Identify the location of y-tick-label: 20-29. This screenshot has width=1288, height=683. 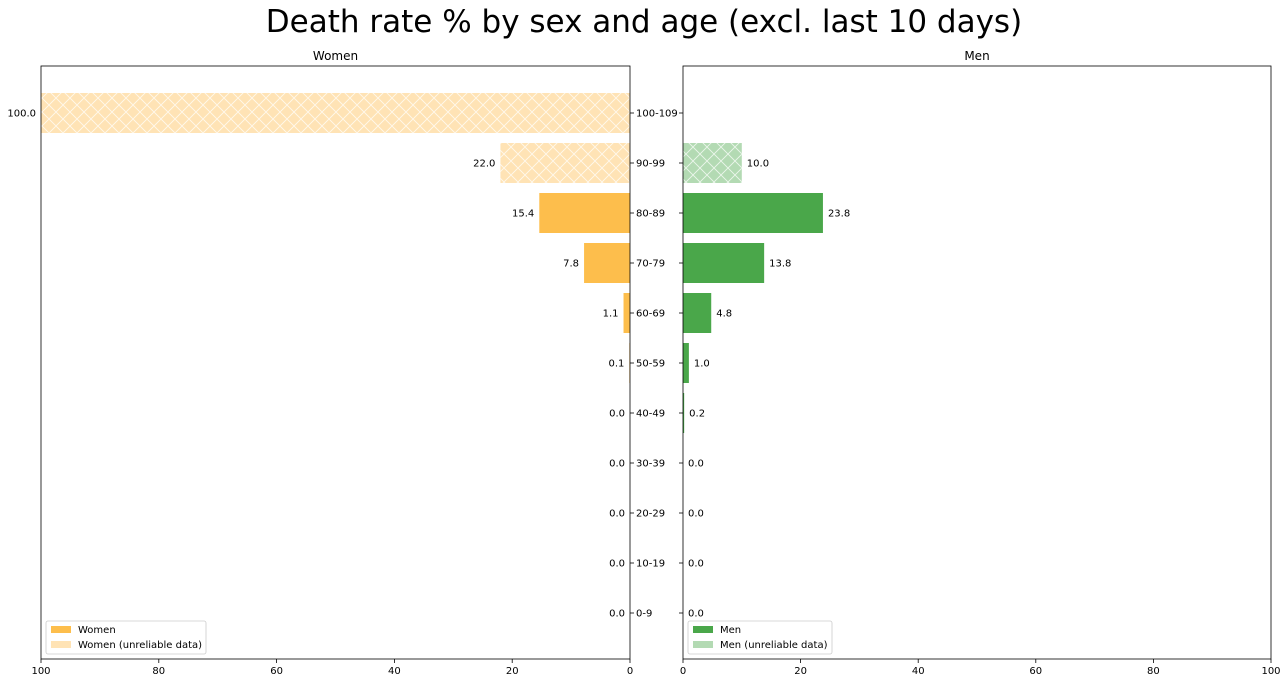
(650, 514).